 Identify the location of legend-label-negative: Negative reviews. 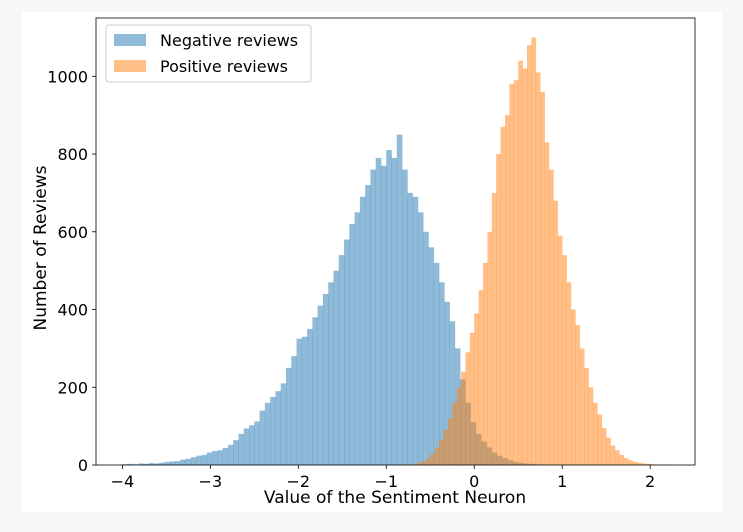
(229, 40).